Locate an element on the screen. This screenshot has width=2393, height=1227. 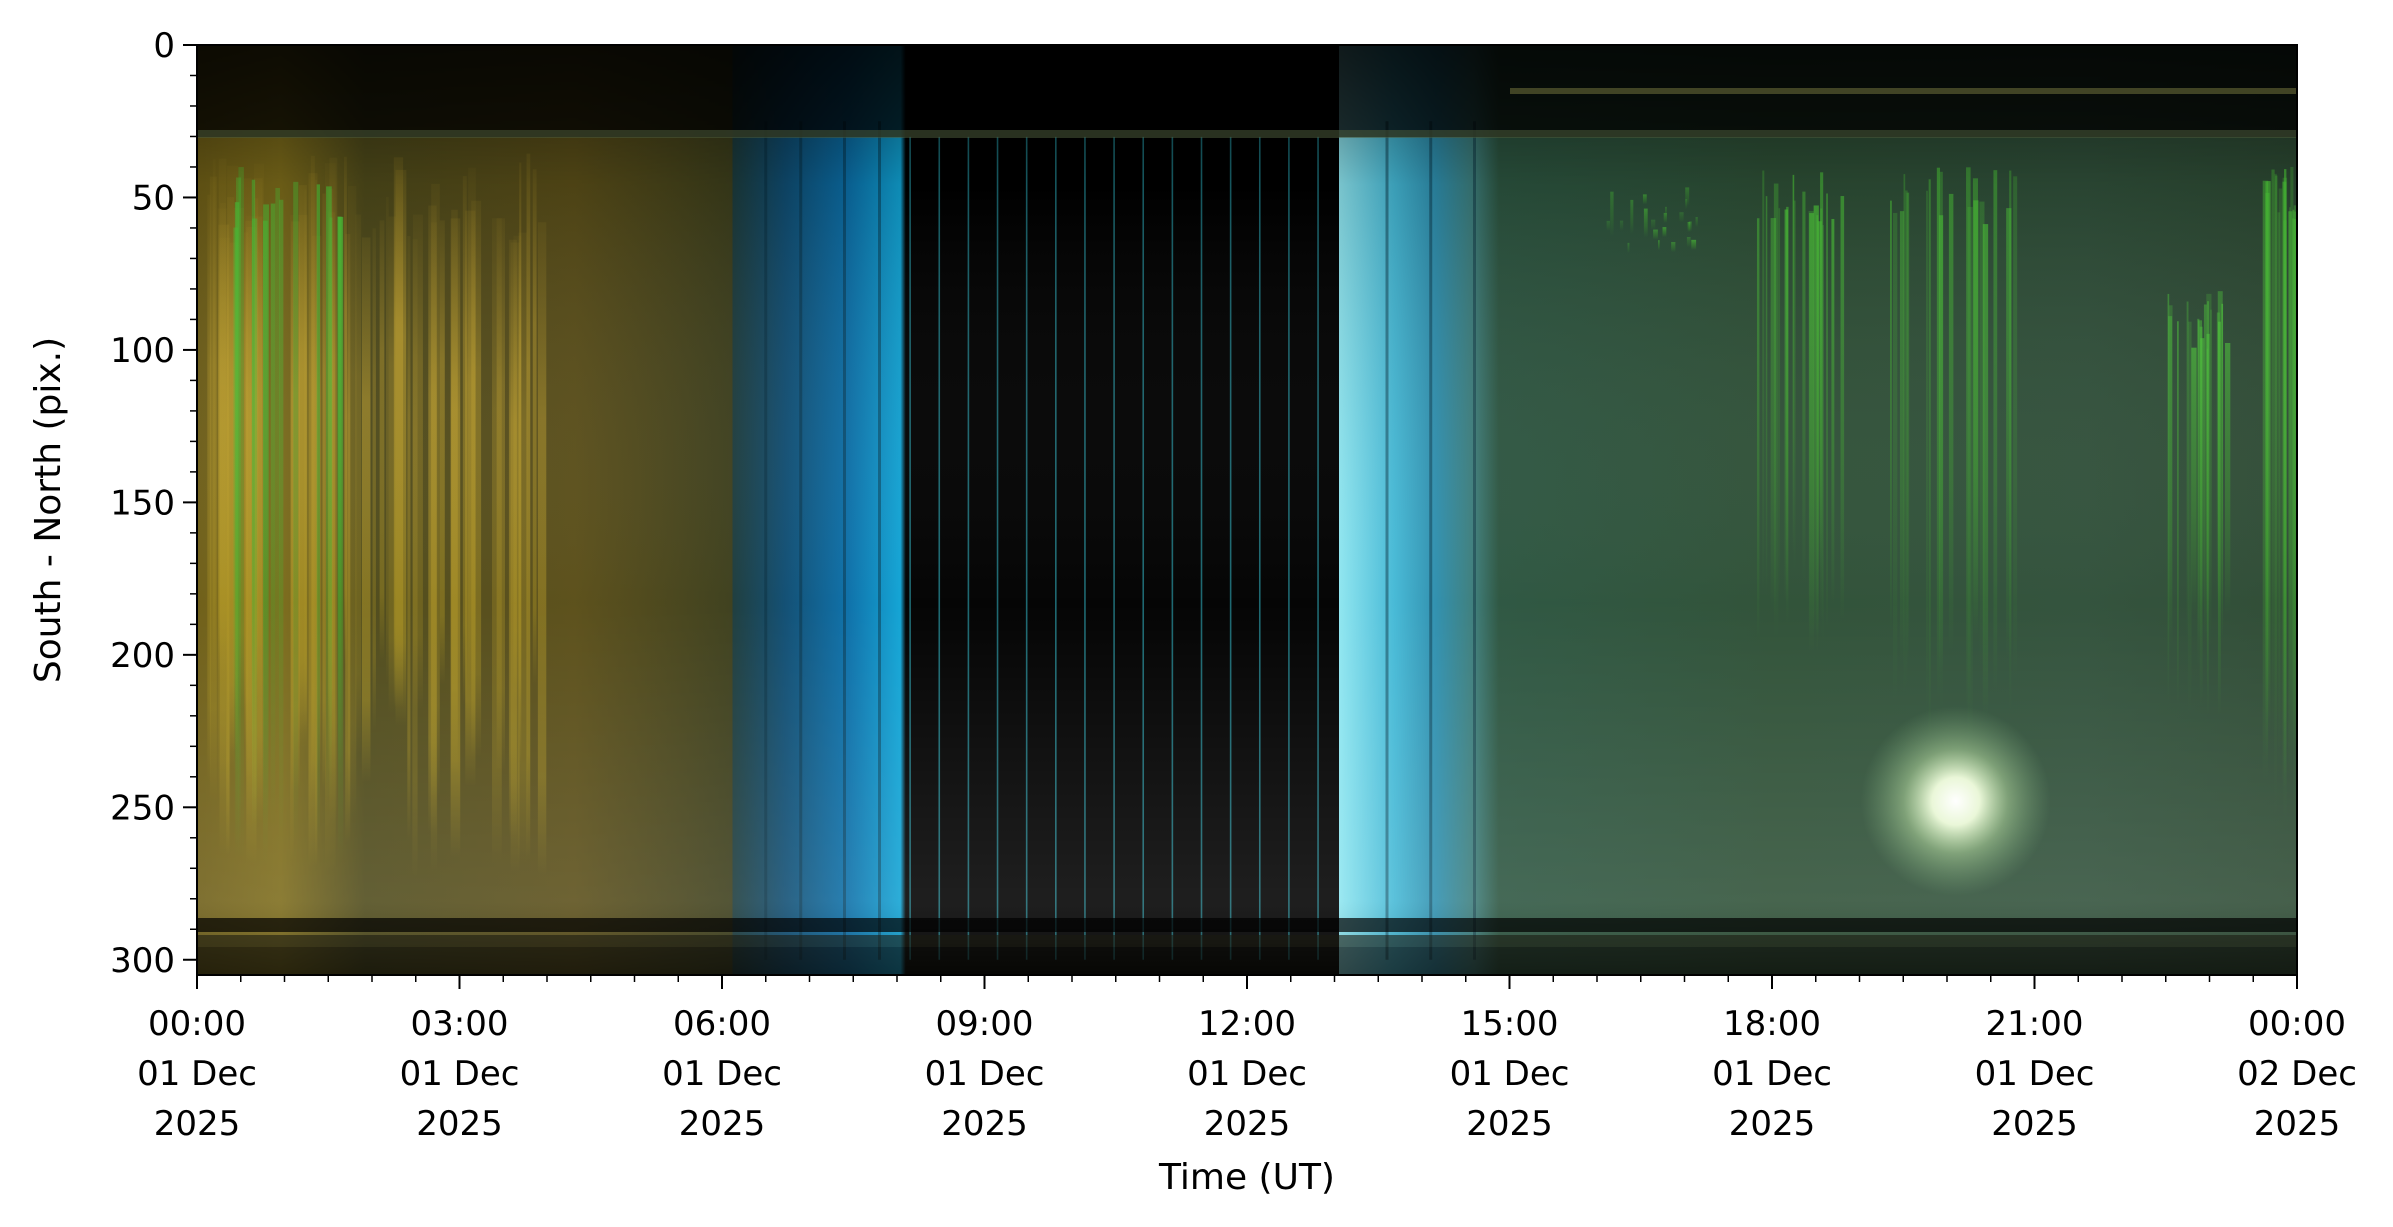
y-tick-label: 250 is located at coordinates (142, 808).